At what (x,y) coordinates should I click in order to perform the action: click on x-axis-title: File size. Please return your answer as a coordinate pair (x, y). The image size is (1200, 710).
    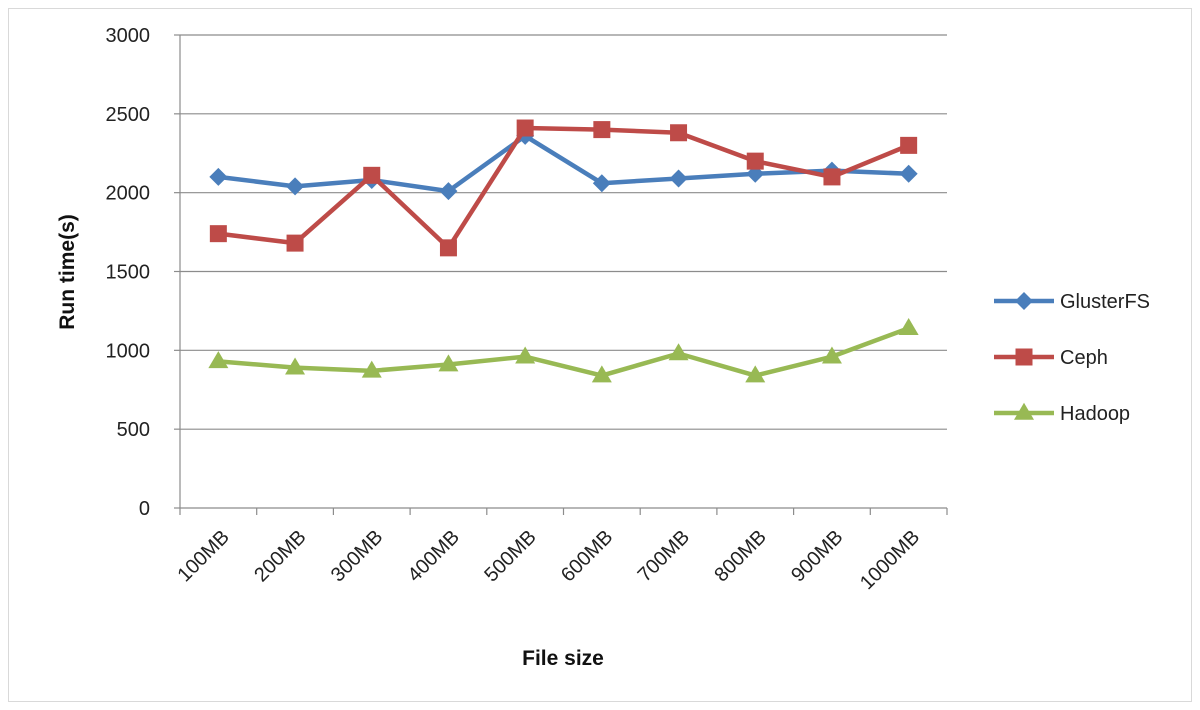
    Looking at the image, I should click on (563, 658).